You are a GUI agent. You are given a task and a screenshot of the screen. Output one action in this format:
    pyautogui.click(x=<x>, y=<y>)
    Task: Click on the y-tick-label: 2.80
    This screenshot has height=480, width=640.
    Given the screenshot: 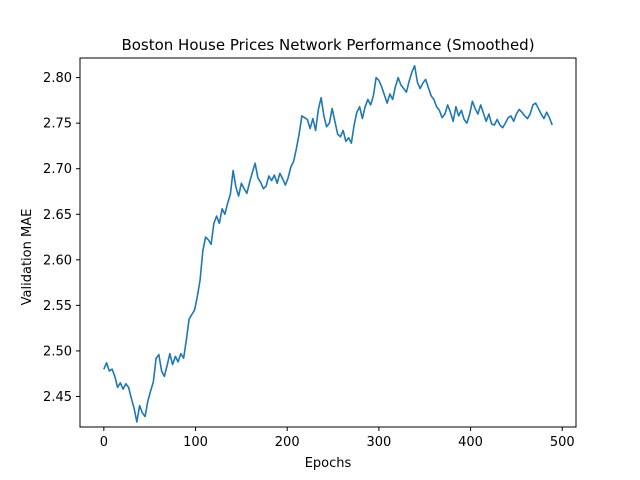 What is the action you would take?
    pyautogui.click(x=57, y=78)
    